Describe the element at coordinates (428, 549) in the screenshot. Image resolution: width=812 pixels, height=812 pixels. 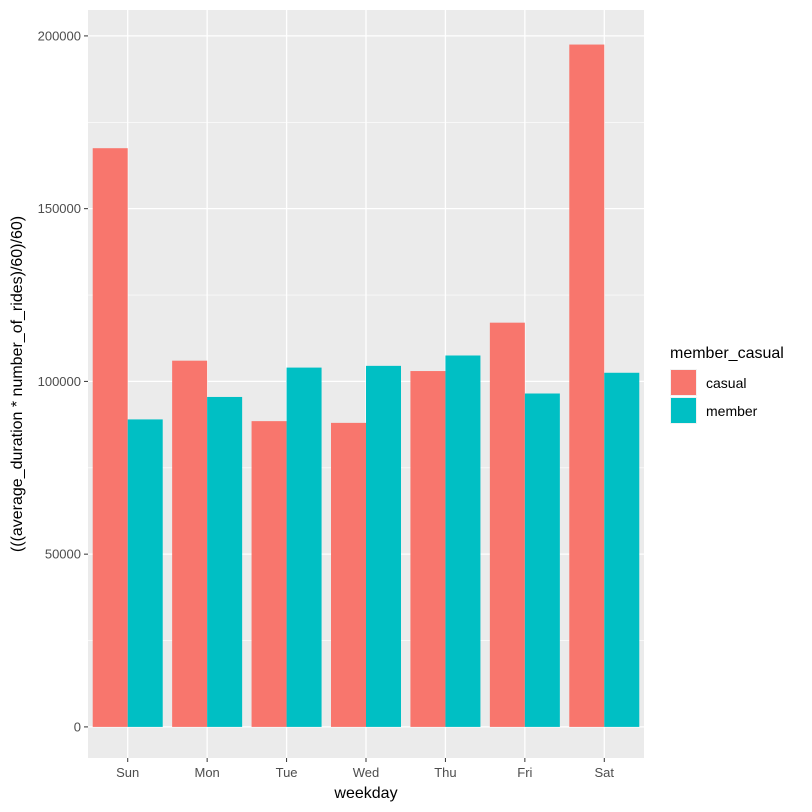
I see `bar-casual-thu` at that location.